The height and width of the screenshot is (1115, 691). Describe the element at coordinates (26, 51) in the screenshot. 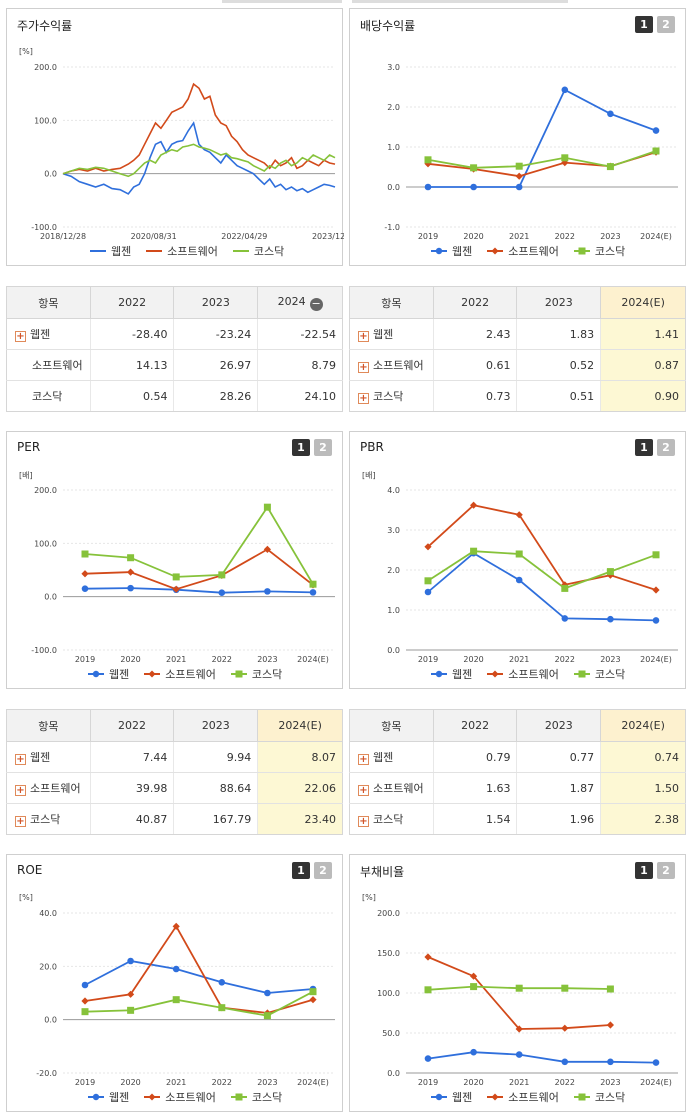

I see `unit-label: [%]` at that location.